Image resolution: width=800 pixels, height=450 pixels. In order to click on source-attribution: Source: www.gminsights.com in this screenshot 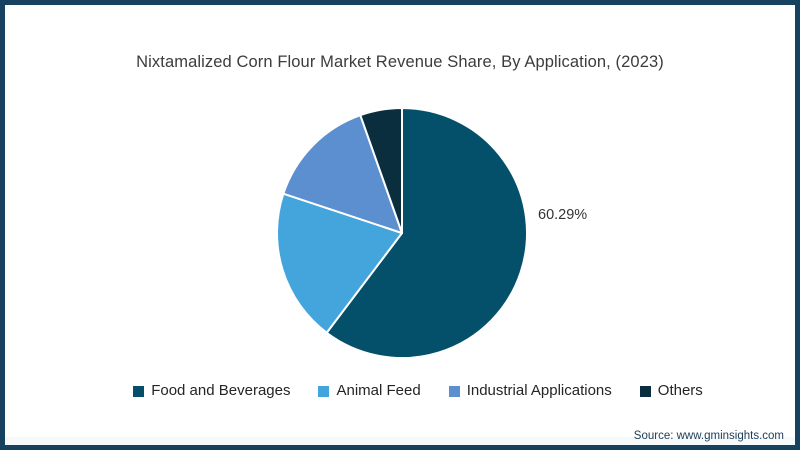, I will do `click(708, 436)`.